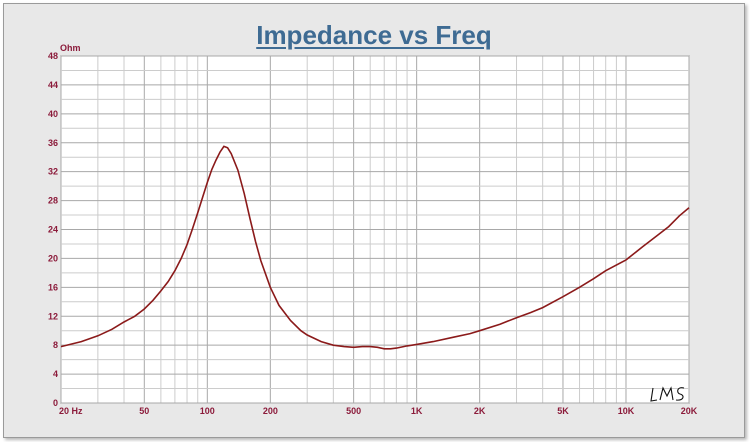 The width and height of the screenshot is (750, 442). What do you see at coordinates (53, 230) in the screenshot?
I see `y-tick-label: 24` at bounding box center [53, 230].